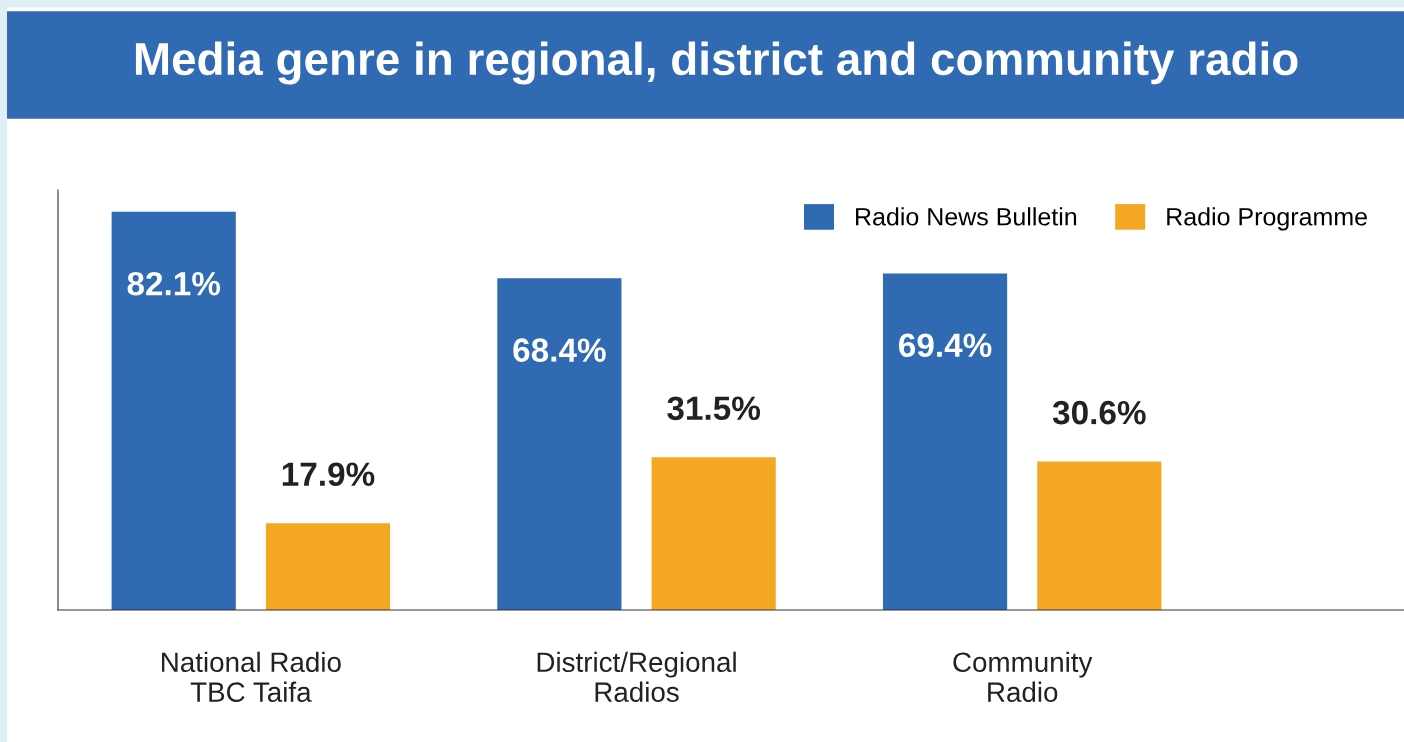 The image size is (1404, 742). I want to click on data-label: 69.4%, so click(945, 345).